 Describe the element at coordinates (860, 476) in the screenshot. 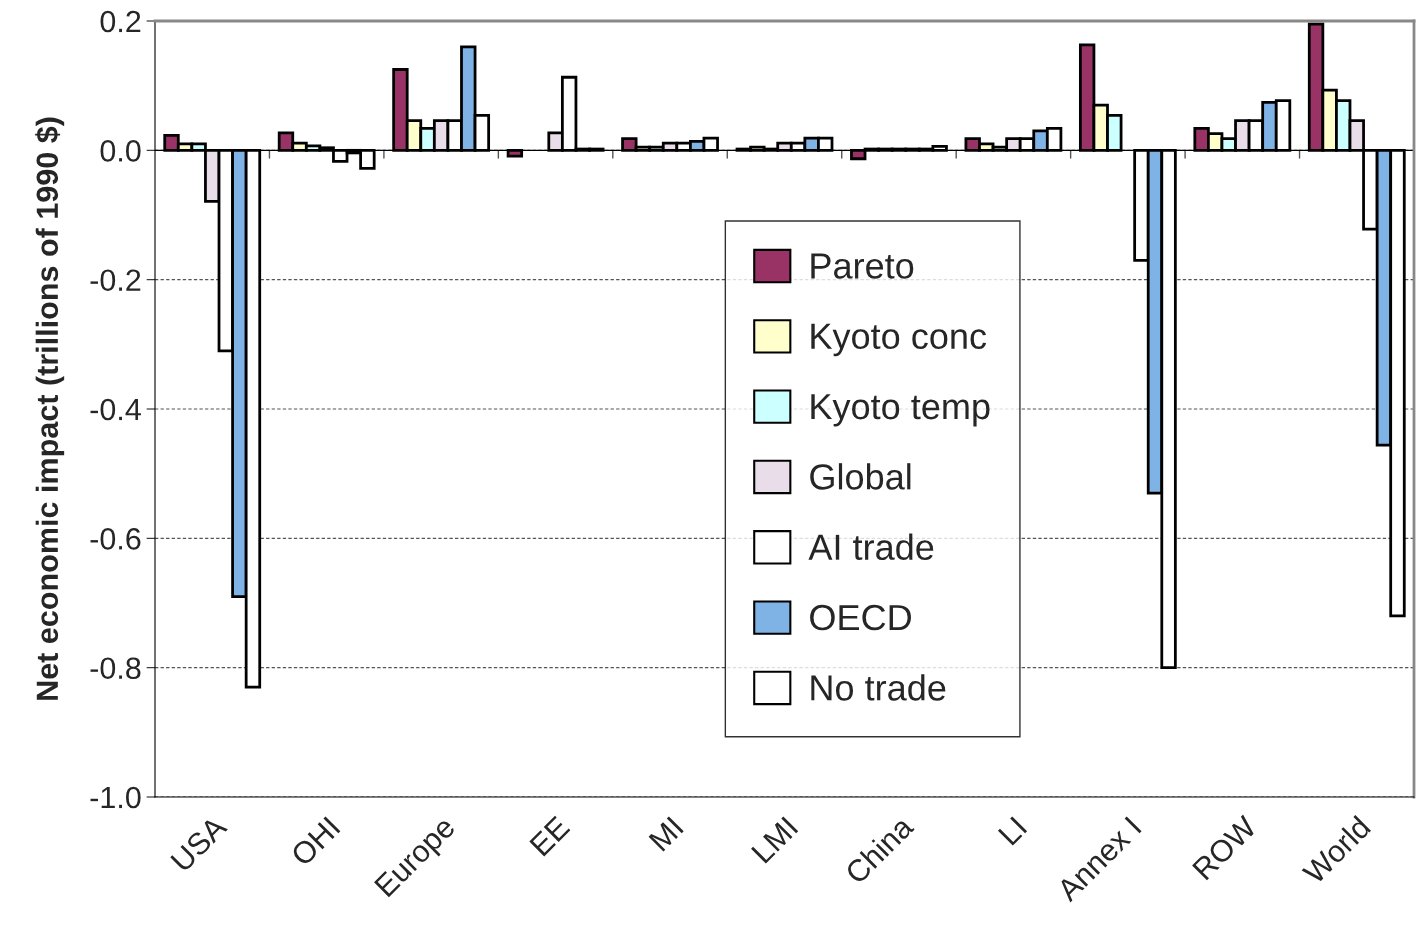

I see `legend-label: Global` at that location.